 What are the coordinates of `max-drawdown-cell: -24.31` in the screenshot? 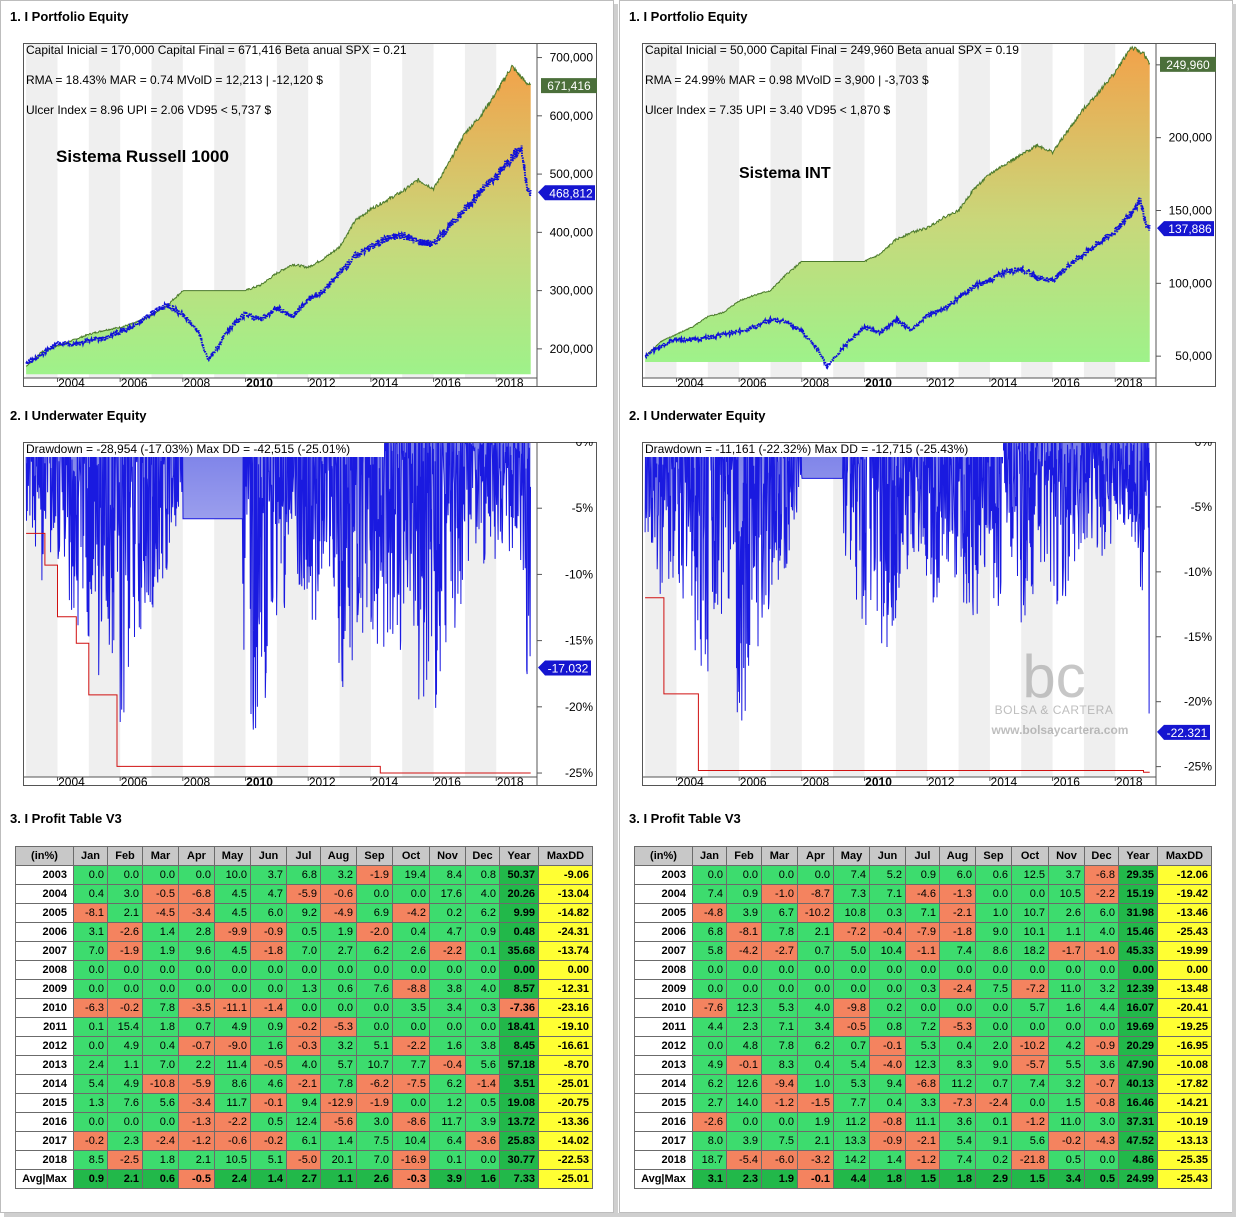 It's located at (565, 932).